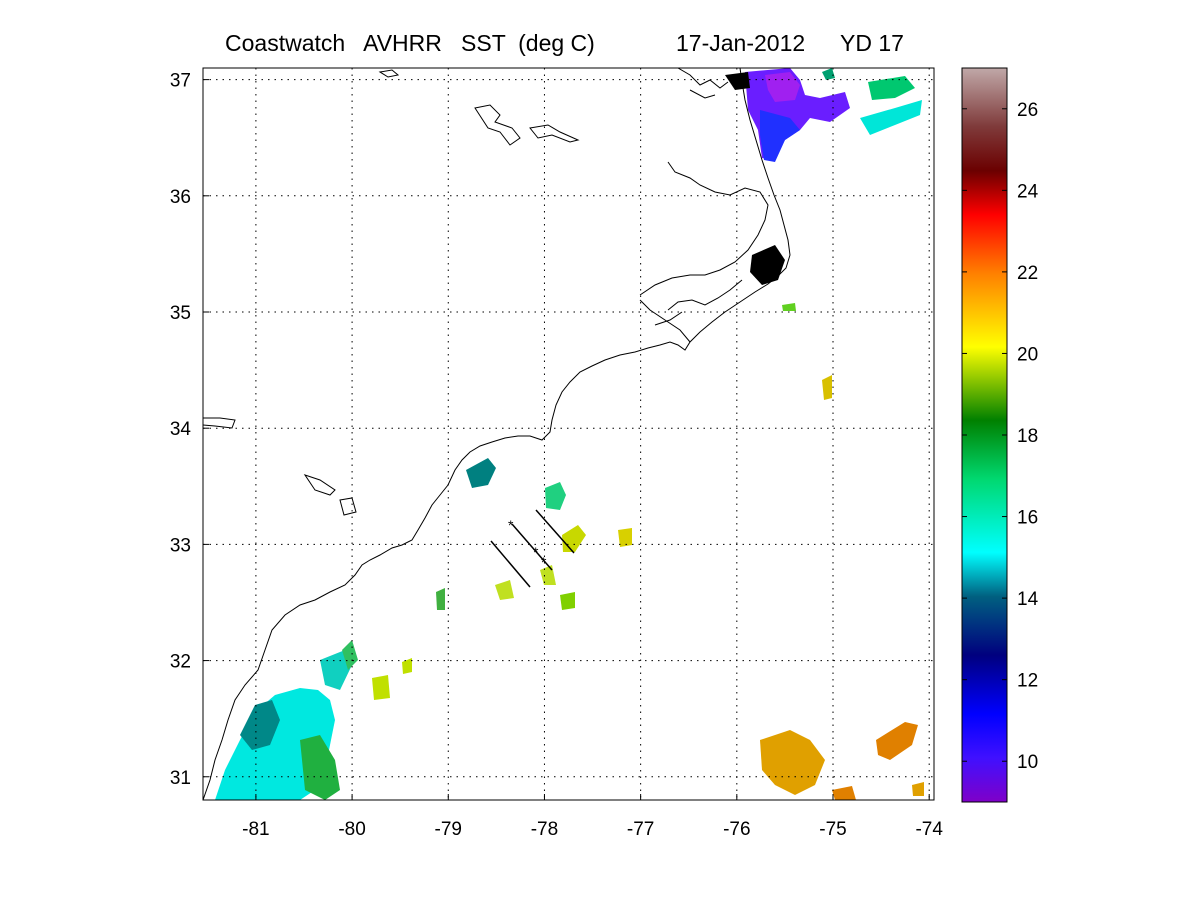 The height and width of the screenshot is (900, 1200). Describe the element at coordinates (828, 74) in the screenshot. I see `sst-patch-ne-small` at that location.